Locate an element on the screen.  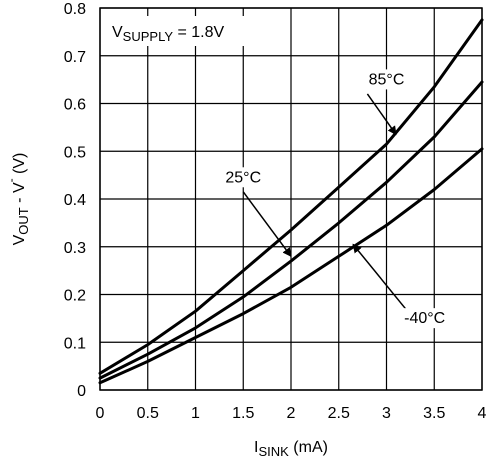
x-tick-label: 2 is located at coordinates (291, 413).